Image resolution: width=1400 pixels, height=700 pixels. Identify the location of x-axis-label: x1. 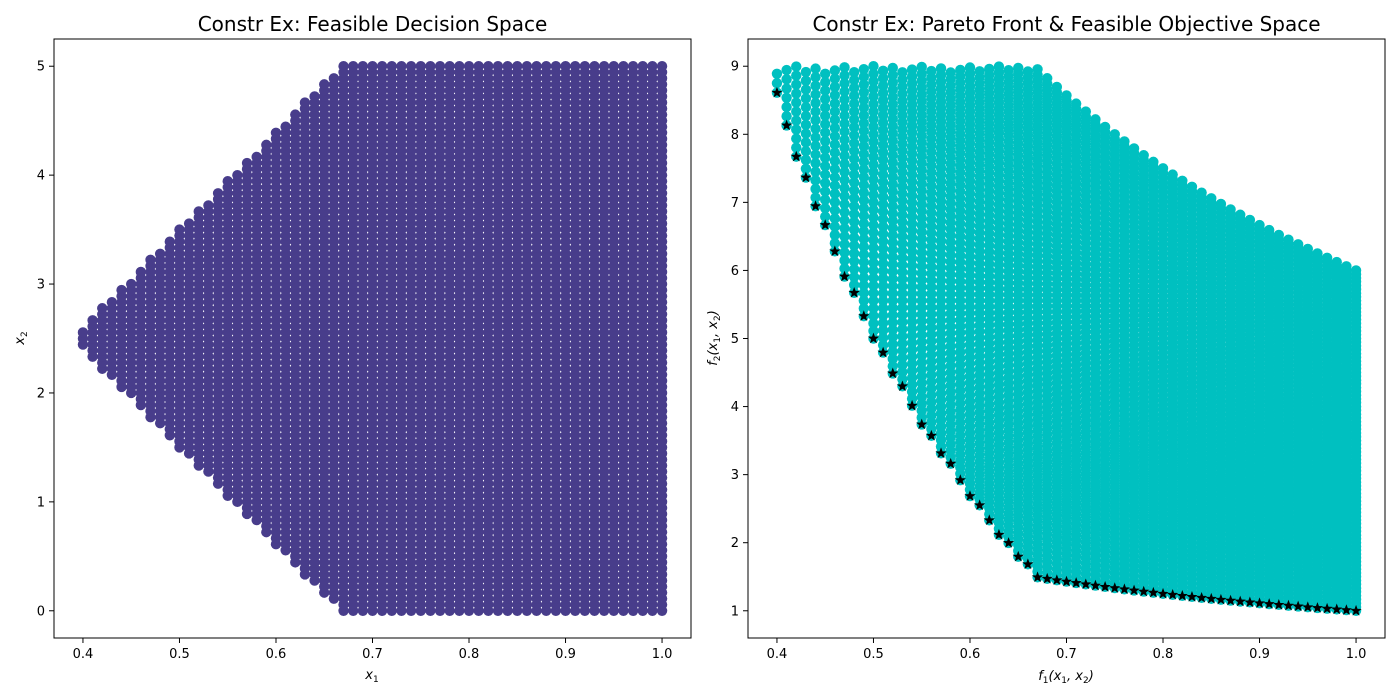
(371, 676).